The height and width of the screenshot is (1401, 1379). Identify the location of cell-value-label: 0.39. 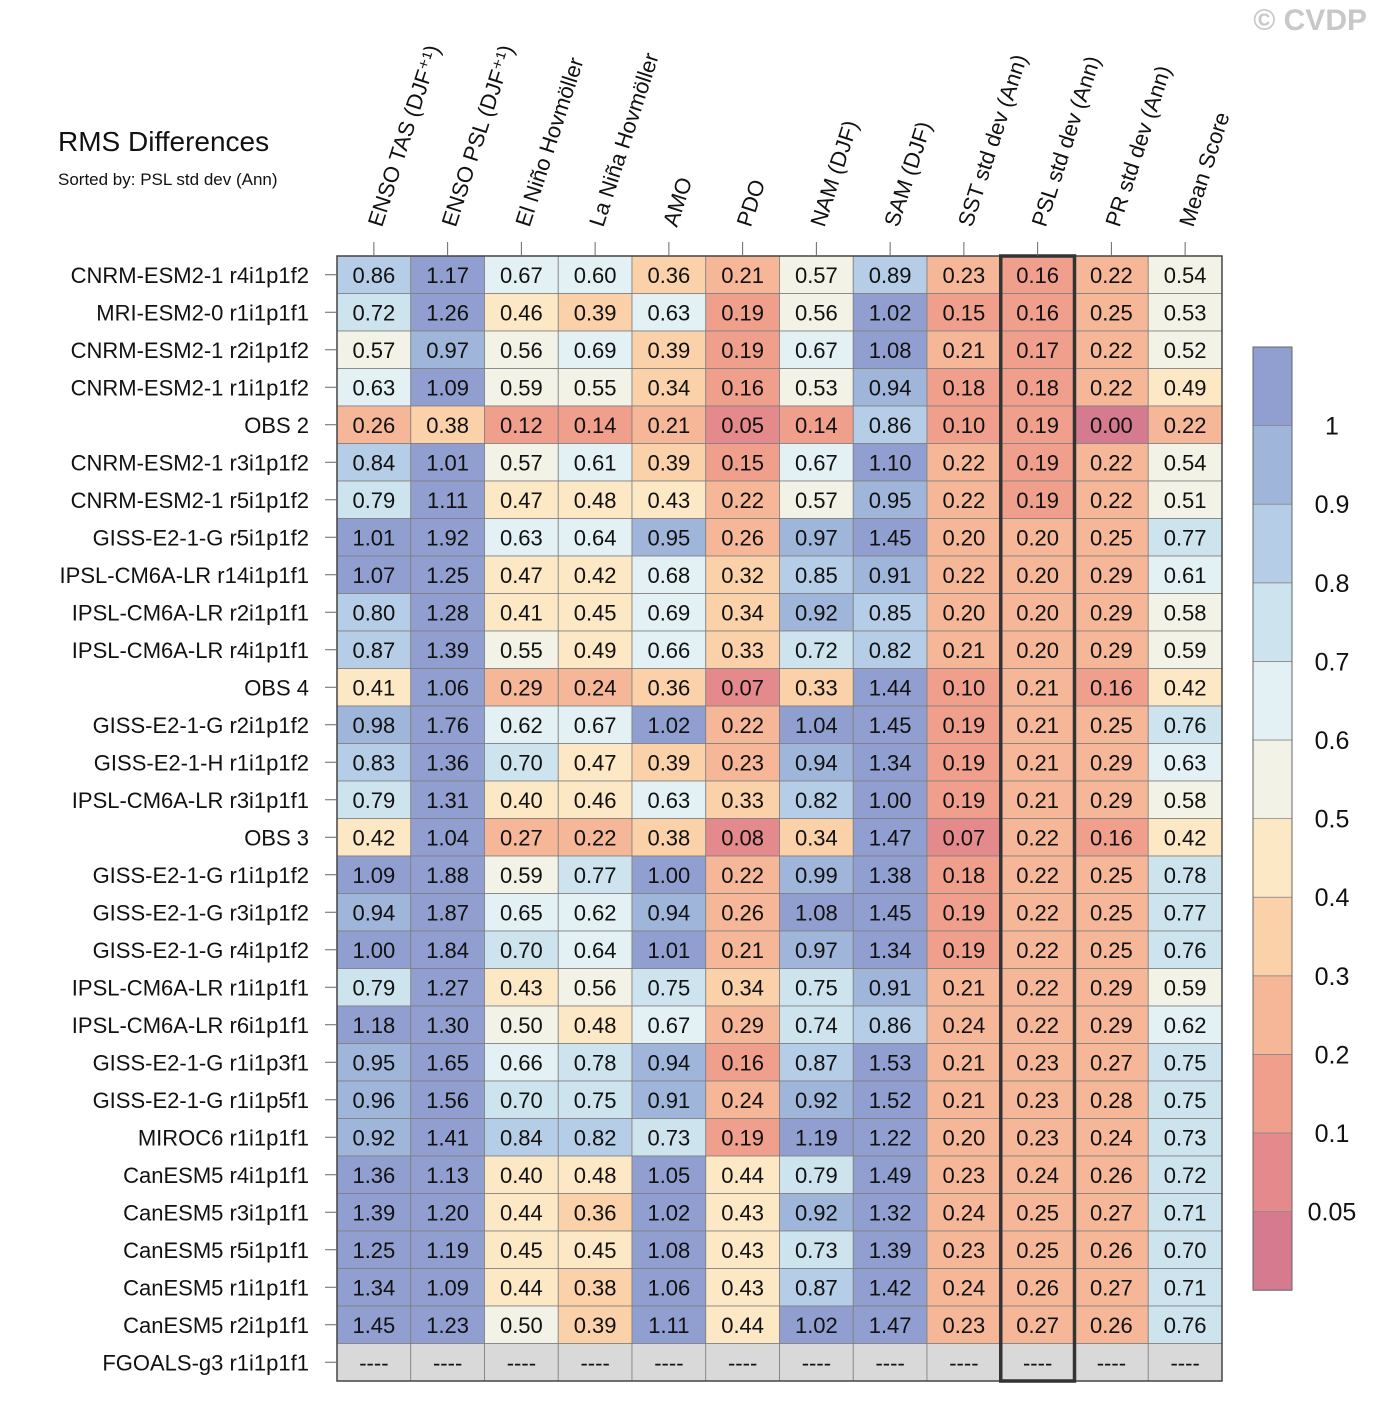
(668, 350).